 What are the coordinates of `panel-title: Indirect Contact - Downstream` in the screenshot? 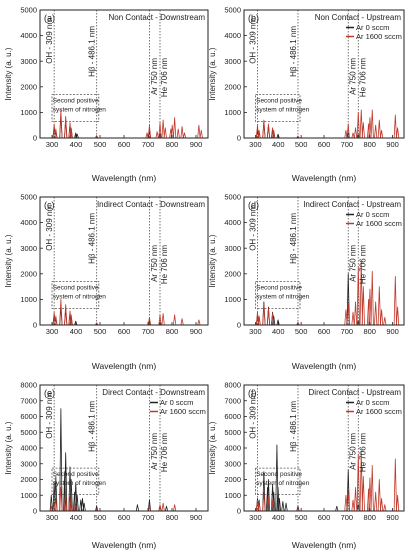 It's located at (151, 204).